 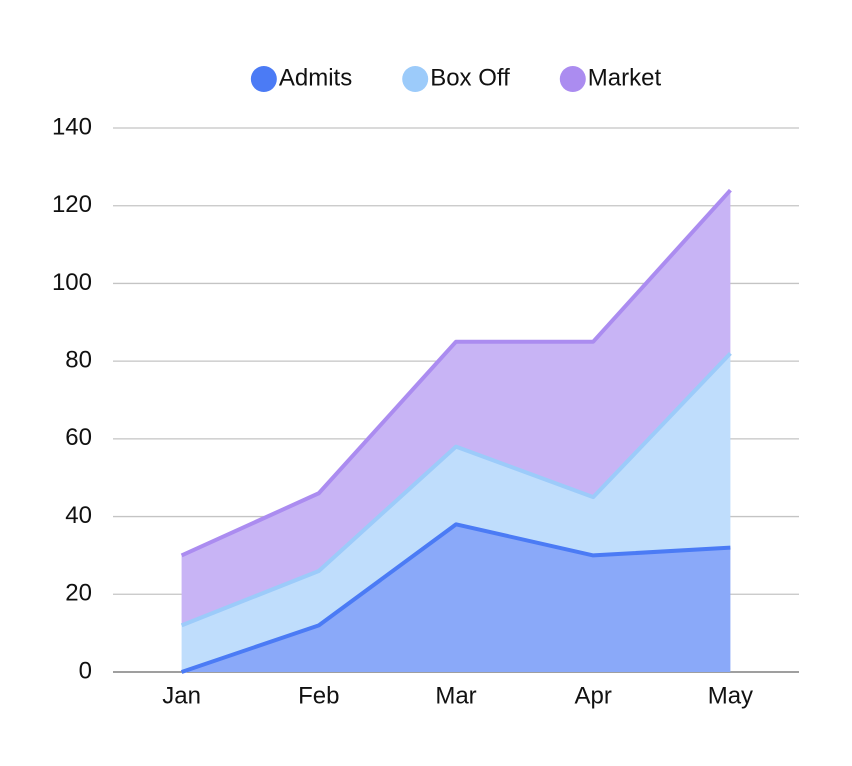 I want to click on y-tick-label: 60, so click(x=78, y=437).